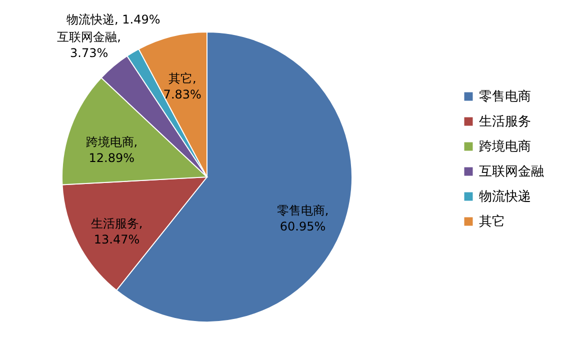 The width and height of the screenshot is (575, 339). Describe the element at coordinates (302, 219) in the screenshot. I see `data-label: 零售电商, 60.95%` at that location.